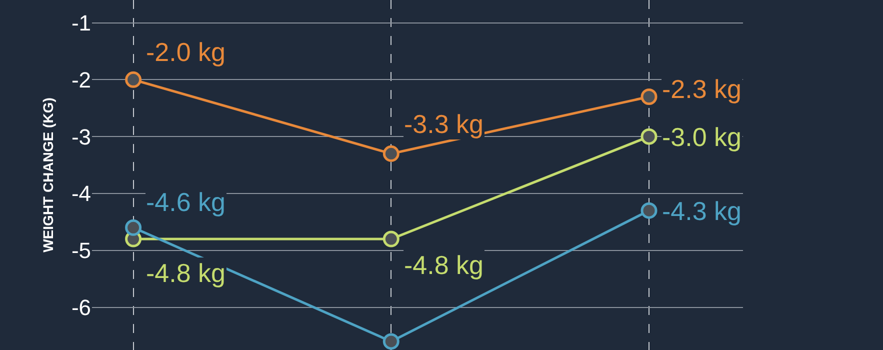 This screenshot has height=350, width=883. What do you see at coordinates (702, 89) in the screenshot?
I see `data-label: -2.3 kg` at bounding box center [702, 89].